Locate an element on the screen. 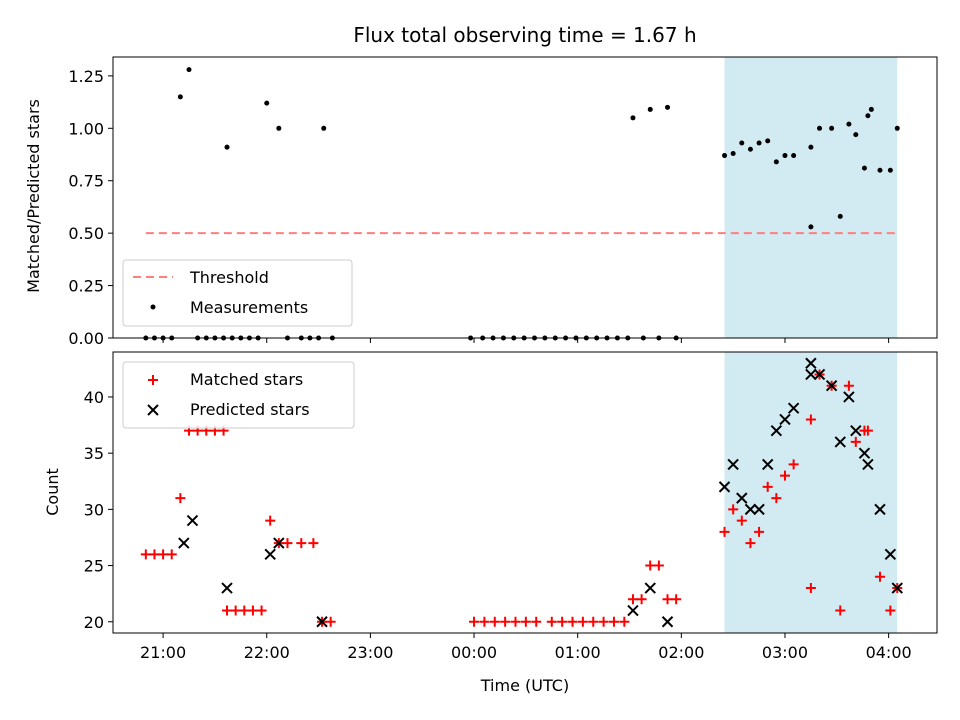 The height and width of the screenshot is (720, 960). top-legend-box is located at coordinates (237, 293).